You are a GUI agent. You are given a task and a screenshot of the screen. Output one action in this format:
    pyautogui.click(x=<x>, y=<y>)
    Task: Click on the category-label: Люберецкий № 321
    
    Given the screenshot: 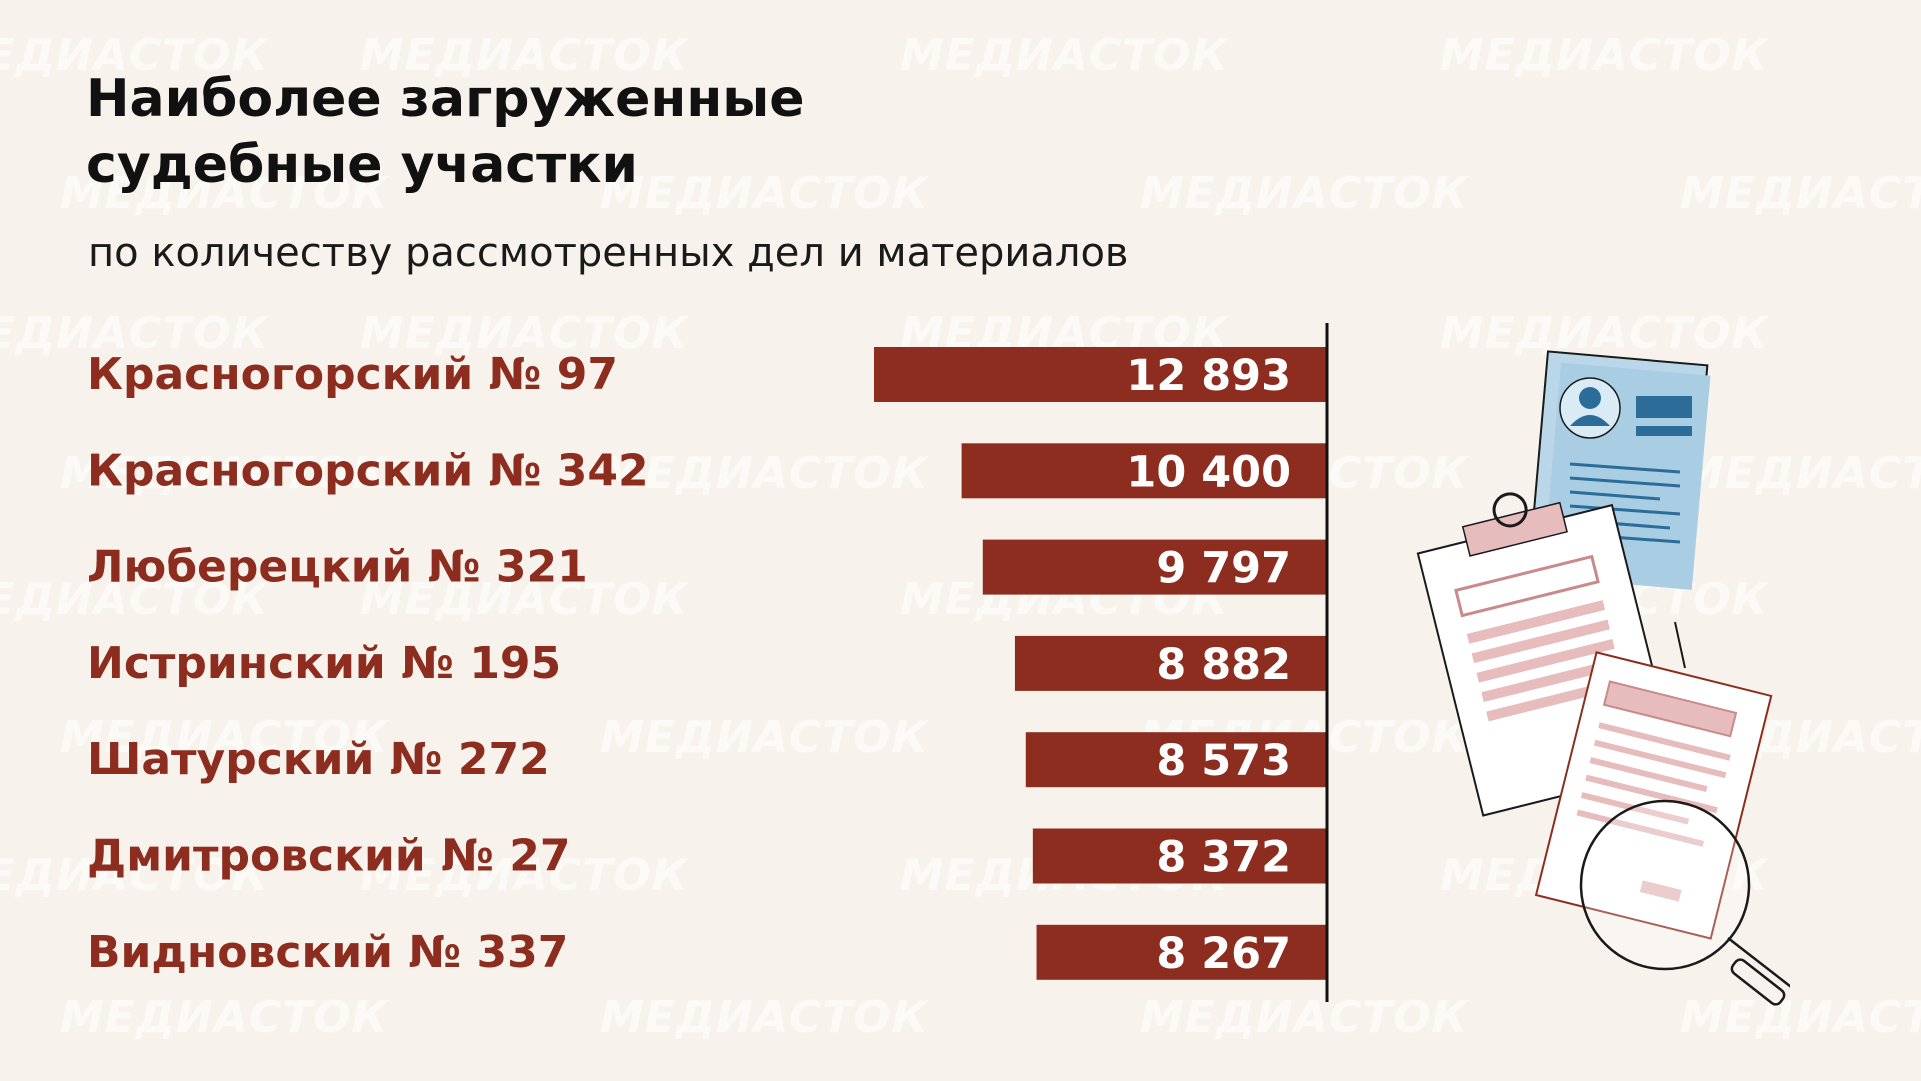 What is the action you would take?
    pyautogui.click(x=337, y=567)
    